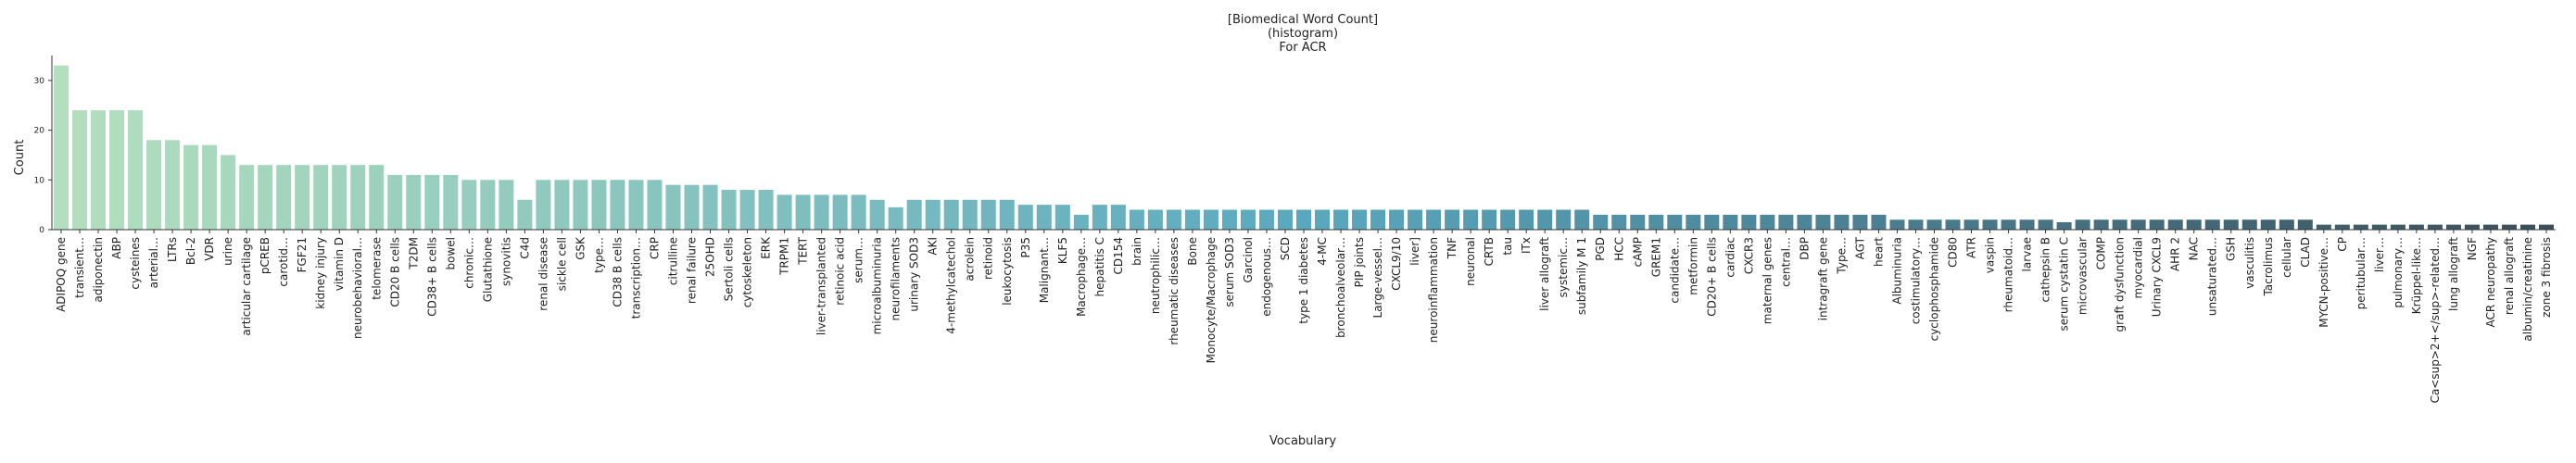 This screenshot has height=463, width=2576. I want to click on x-tick-label: SCD, so click(1285, 248).